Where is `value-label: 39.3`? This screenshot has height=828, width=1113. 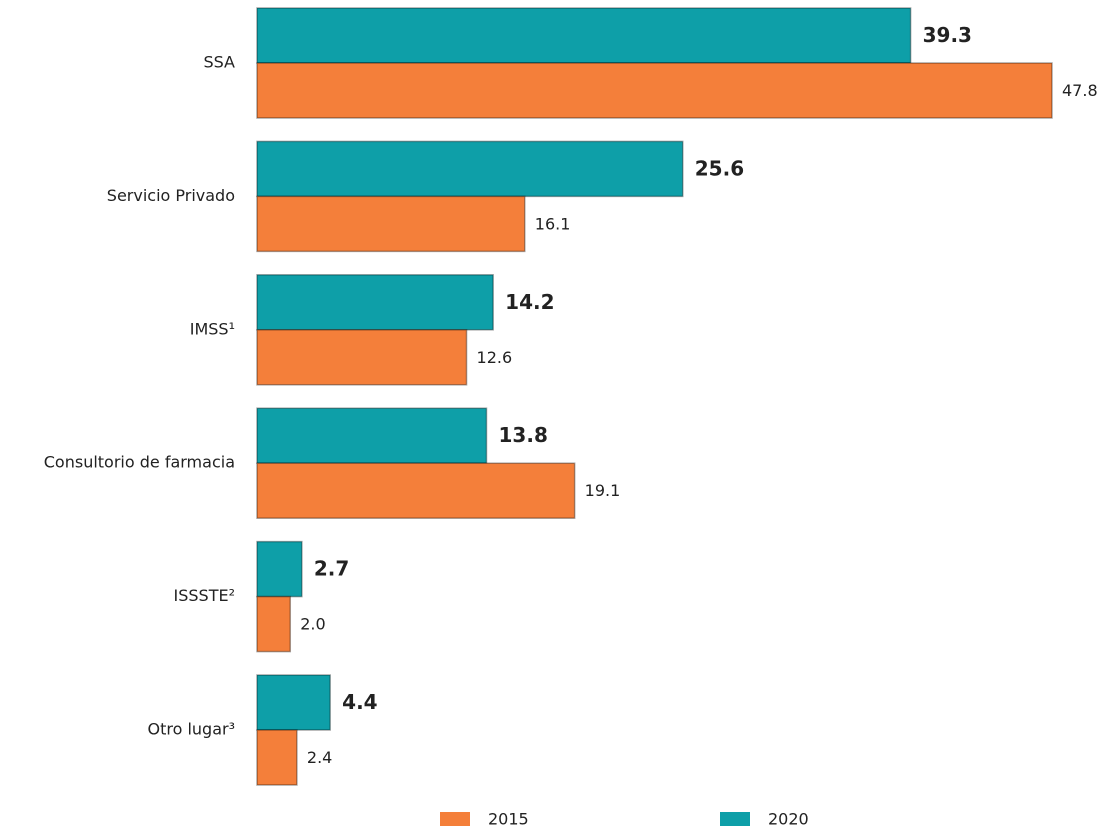
value-label: 39.3 is located at coordinates (947, 35).